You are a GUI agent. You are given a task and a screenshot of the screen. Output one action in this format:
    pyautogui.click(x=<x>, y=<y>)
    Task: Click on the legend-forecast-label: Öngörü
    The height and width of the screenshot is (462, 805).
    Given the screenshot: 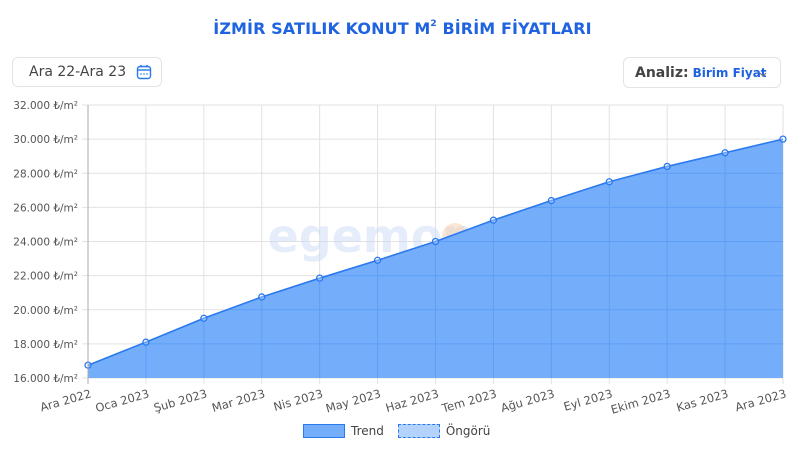 What is the action you would take?
    pyautogui.click(x=468, y=431)
    